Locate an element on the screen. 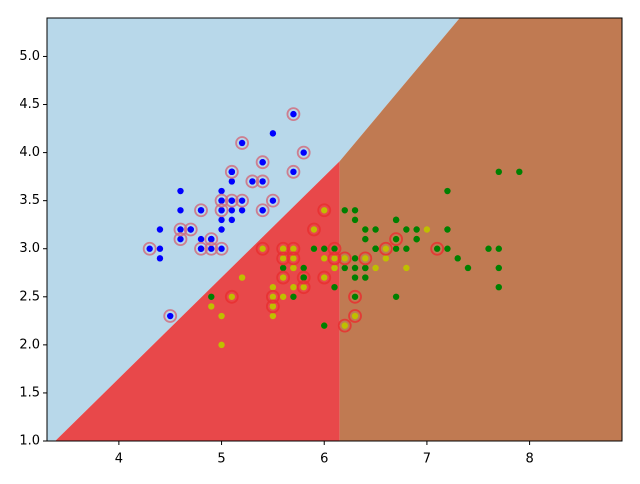 This screenshot has width=640, height=484. y-tick-label: 3.0 is located at coordinates (29, 248).